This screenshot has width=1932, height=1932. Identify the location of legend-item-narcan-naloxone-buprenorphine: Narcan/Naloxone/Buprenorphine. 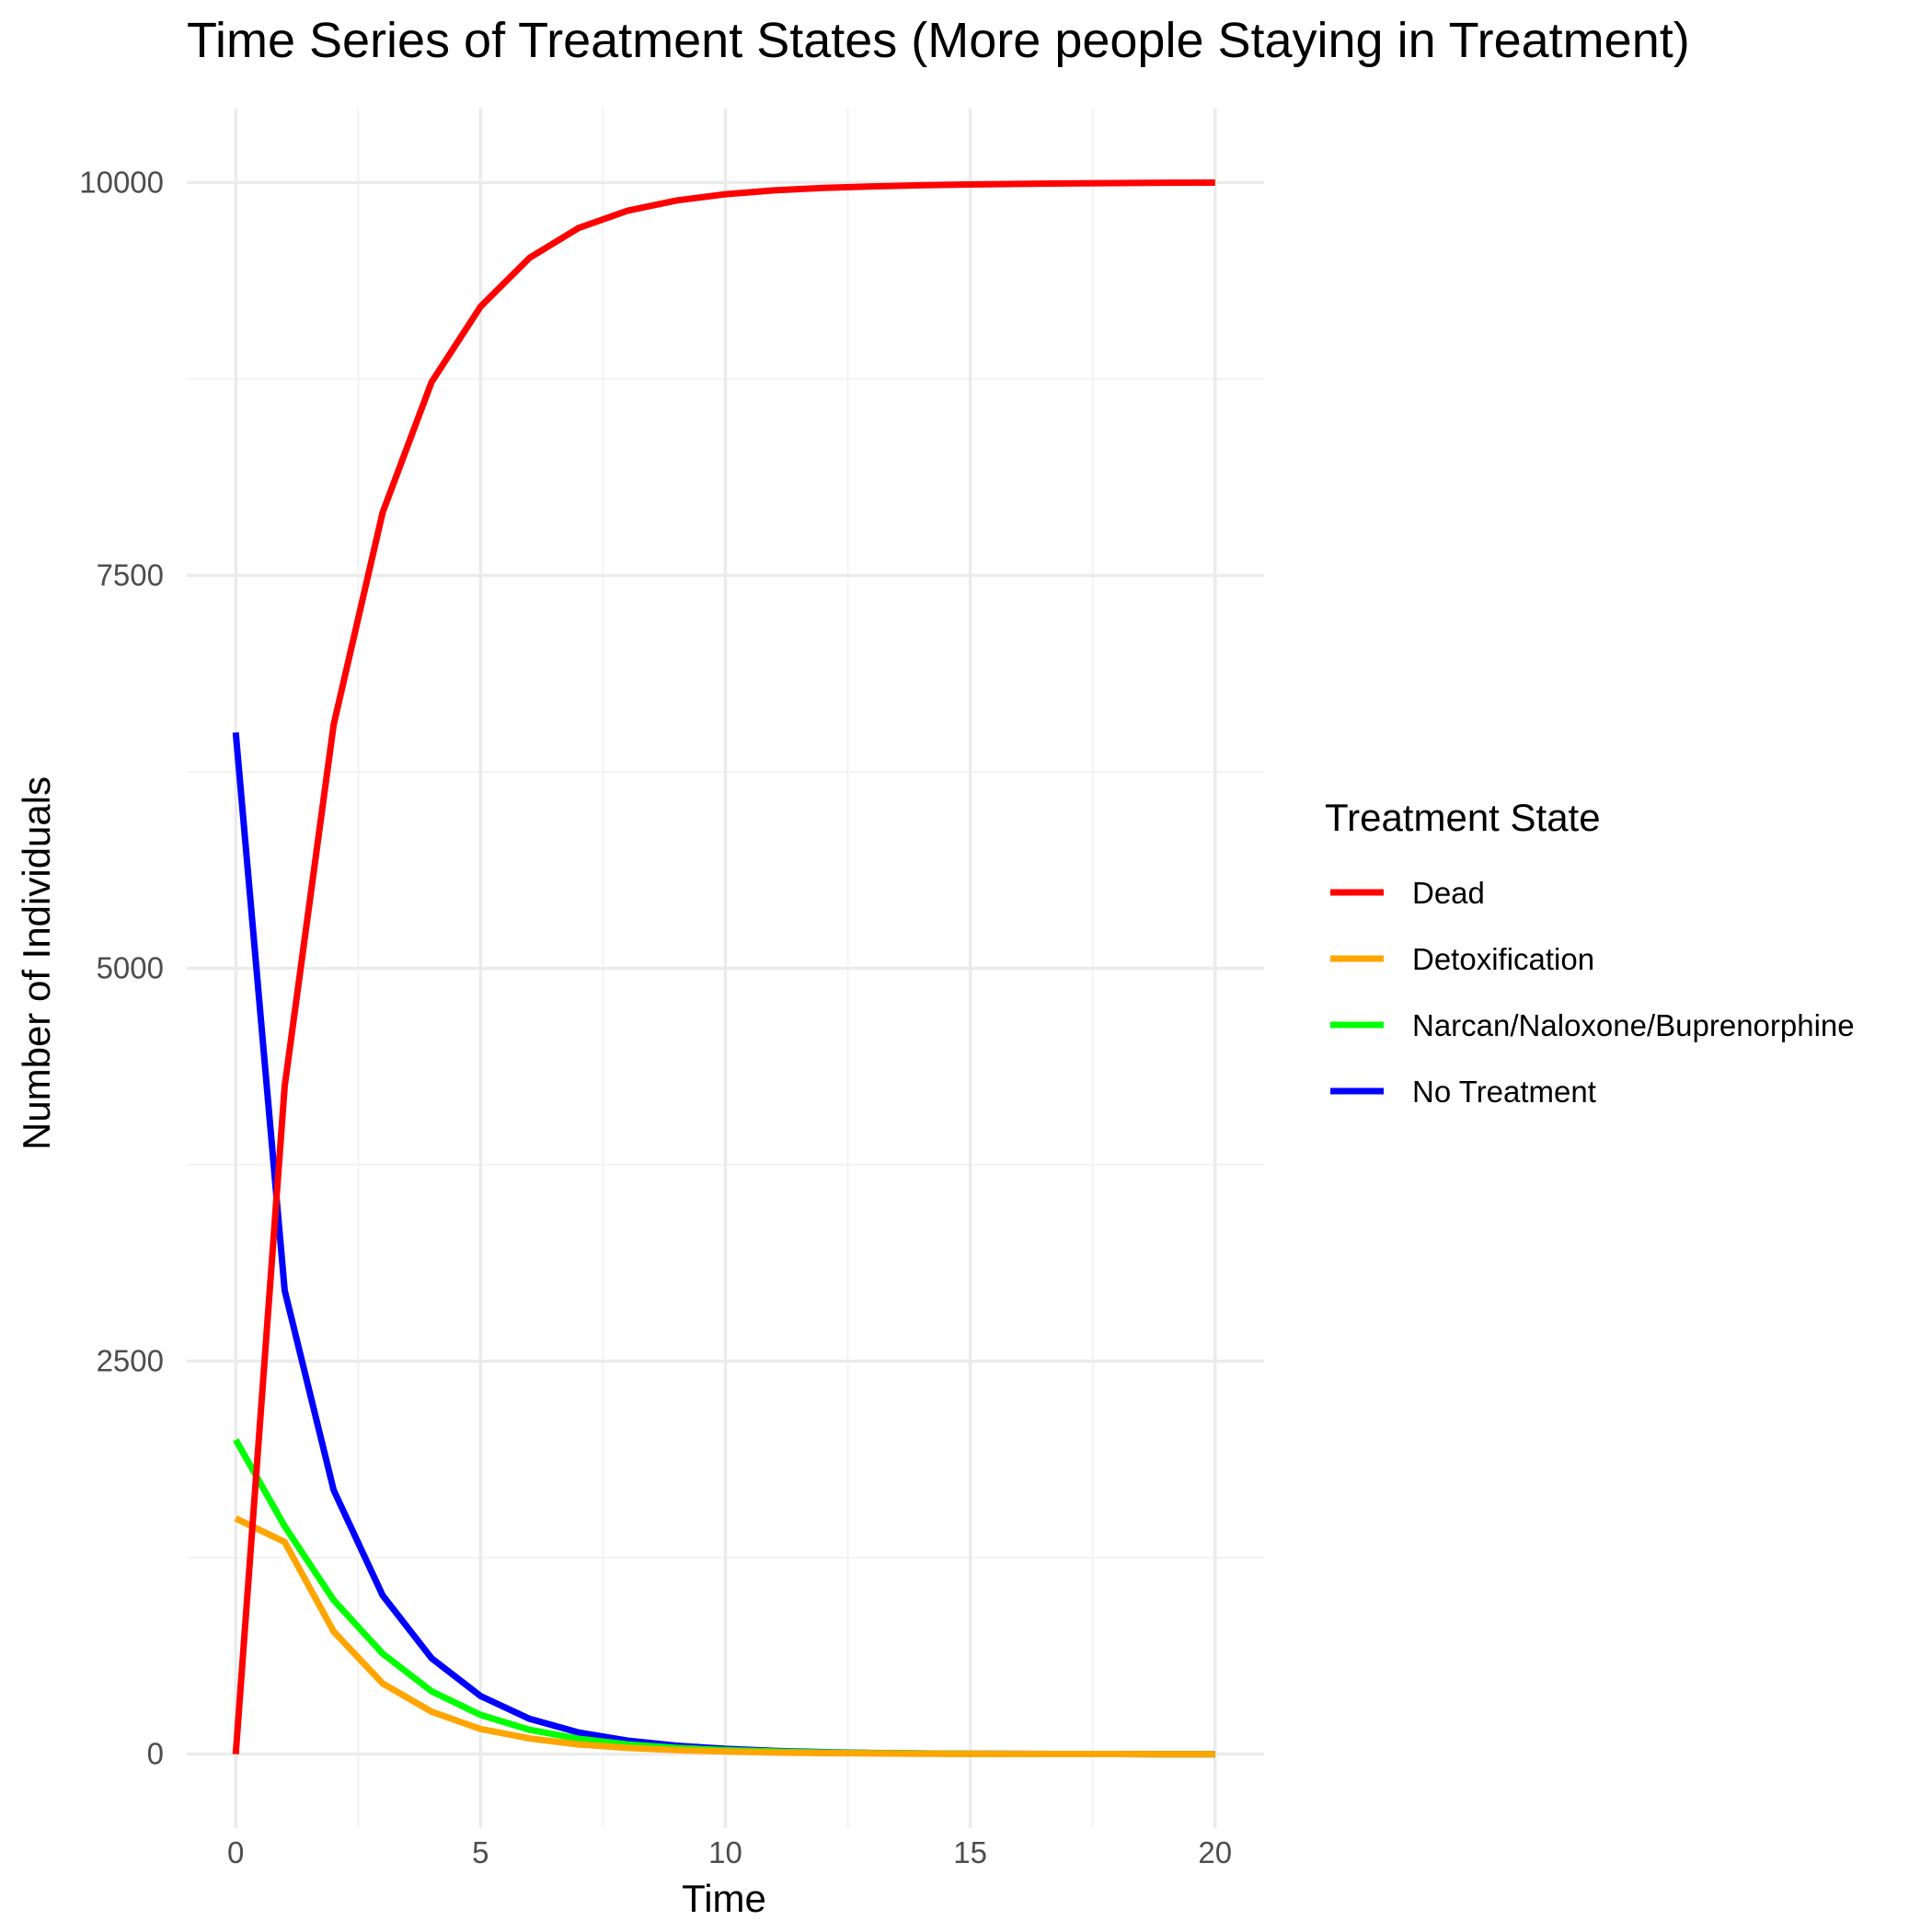
(1592, 1025).